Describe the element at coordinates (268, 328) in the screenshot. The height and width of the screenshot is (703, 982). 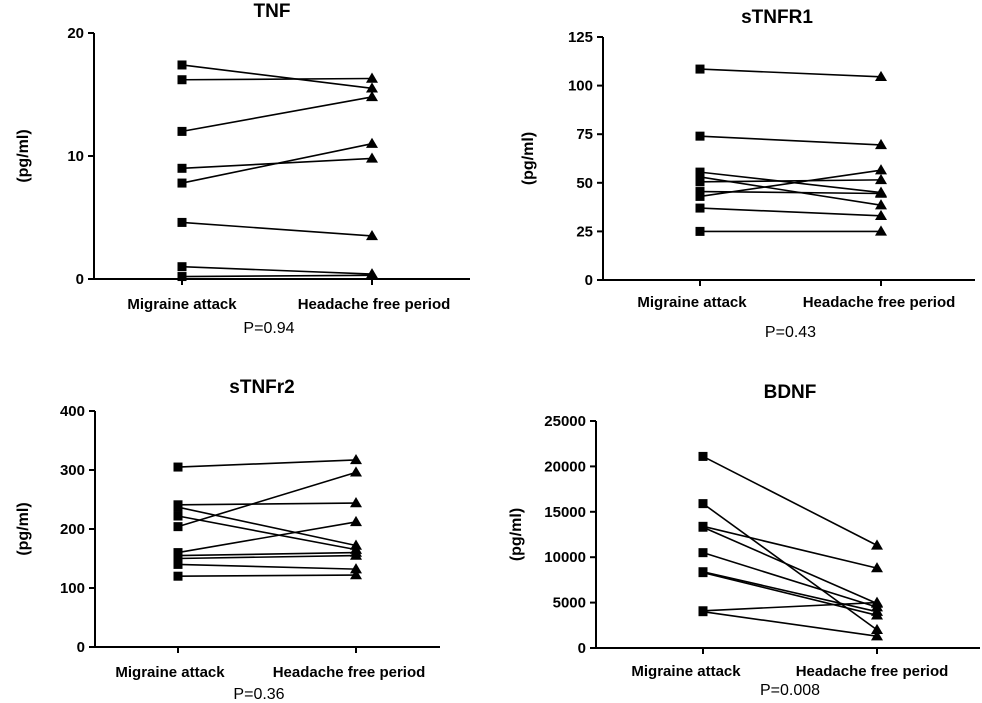
I see `p-value: P=0.94` at that location.